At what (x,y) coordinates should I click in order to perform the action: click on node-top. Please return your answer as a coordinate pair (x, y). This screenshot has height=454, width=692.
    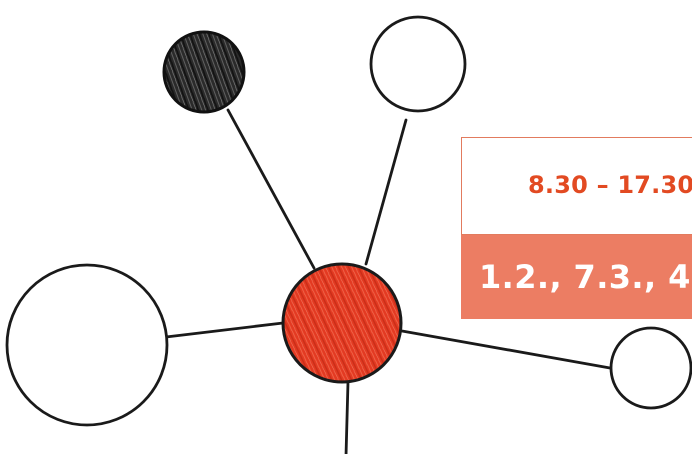
    Looking at the image, I should click on (418, 64).